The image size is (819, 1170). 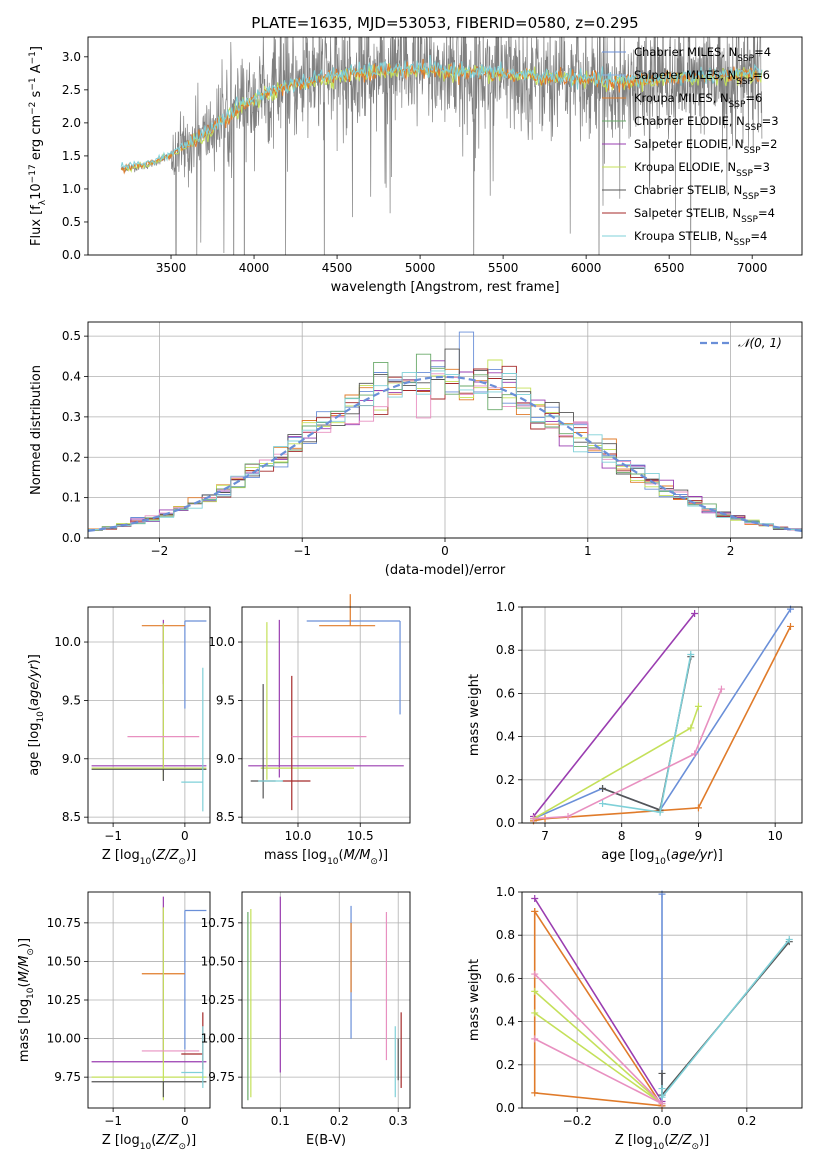 I want to click on legend-entry: Salpeter STELIB, NSSP=4, so click(x=704, y=215).